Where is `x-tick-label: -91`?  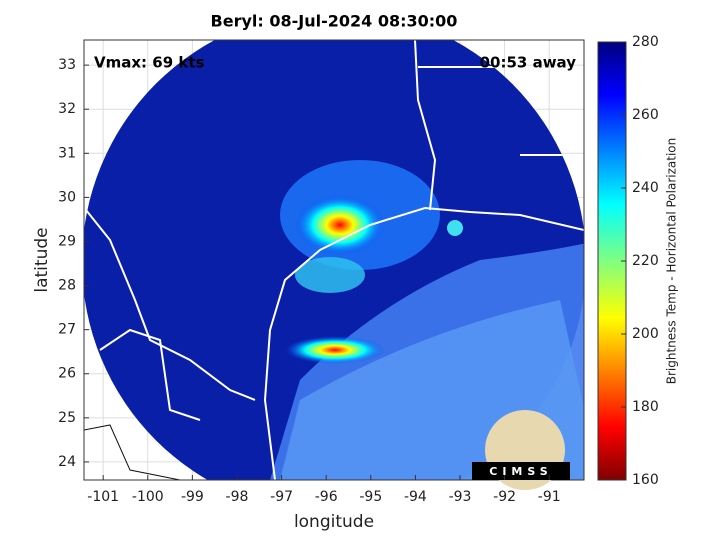 x-tick-label: -91 is located at coordinates (549, 497).